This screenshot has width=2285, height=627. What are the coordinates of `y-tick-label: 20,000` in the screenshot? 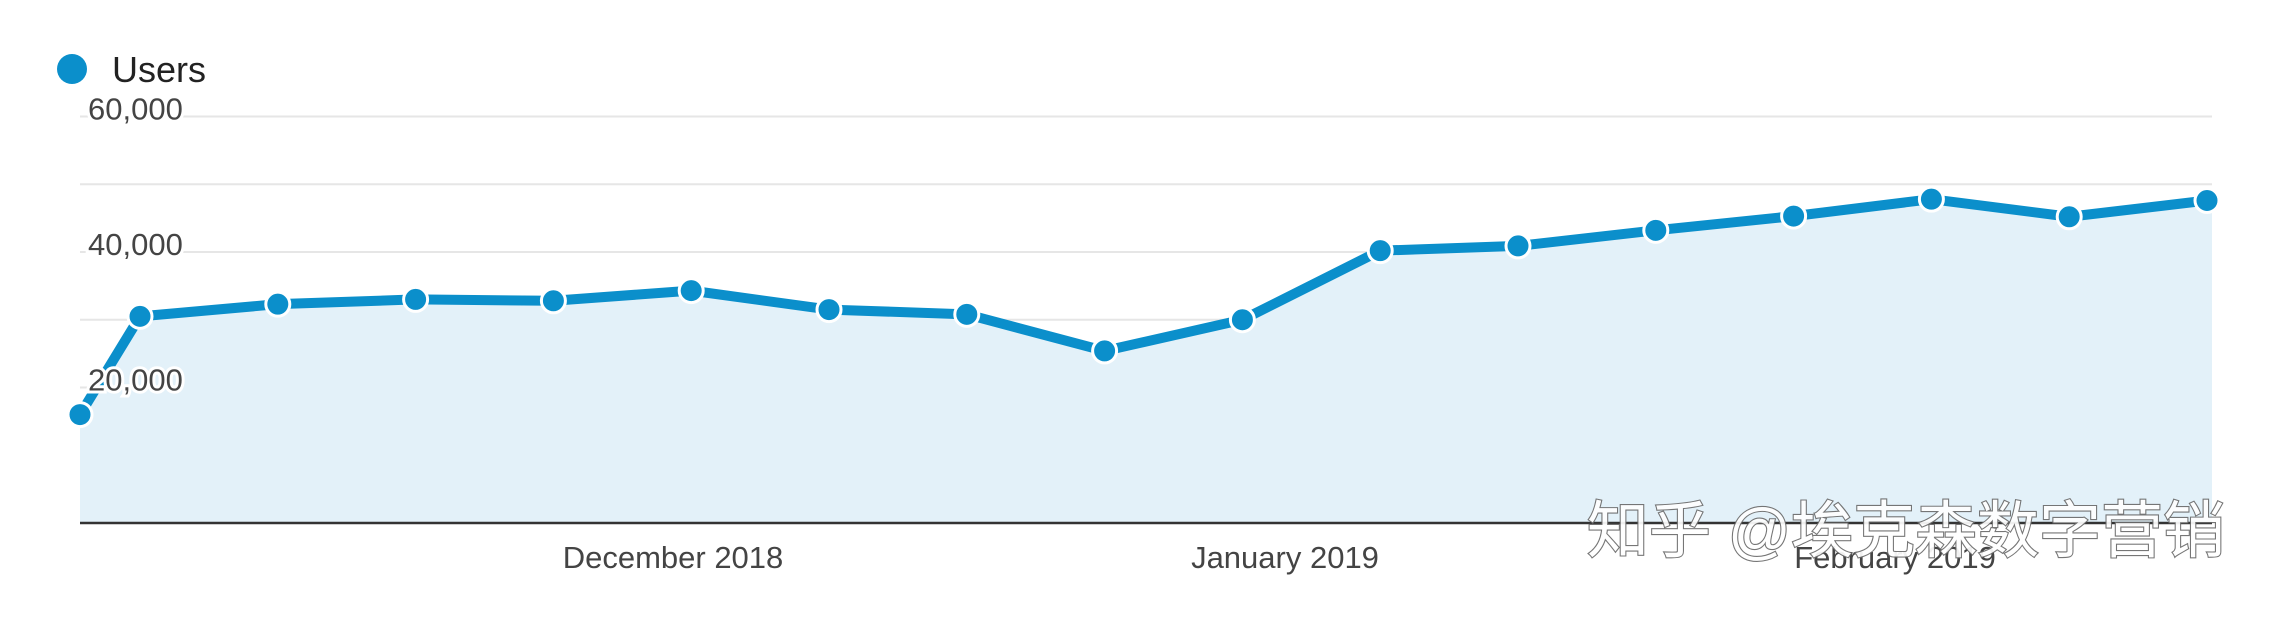 It's located at (135, 380).